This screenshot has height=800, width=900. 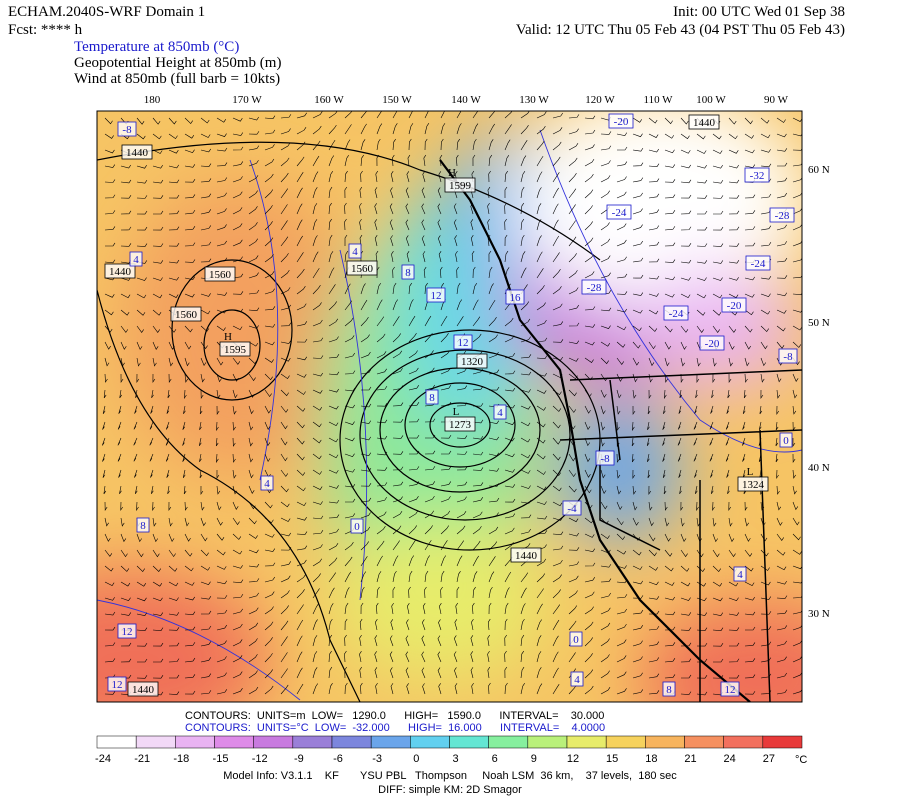 What do you see at coordinates (612, 759) in the screenshot?
I see `colorbar-tick-label: 15` at bounding box center [612, 759].